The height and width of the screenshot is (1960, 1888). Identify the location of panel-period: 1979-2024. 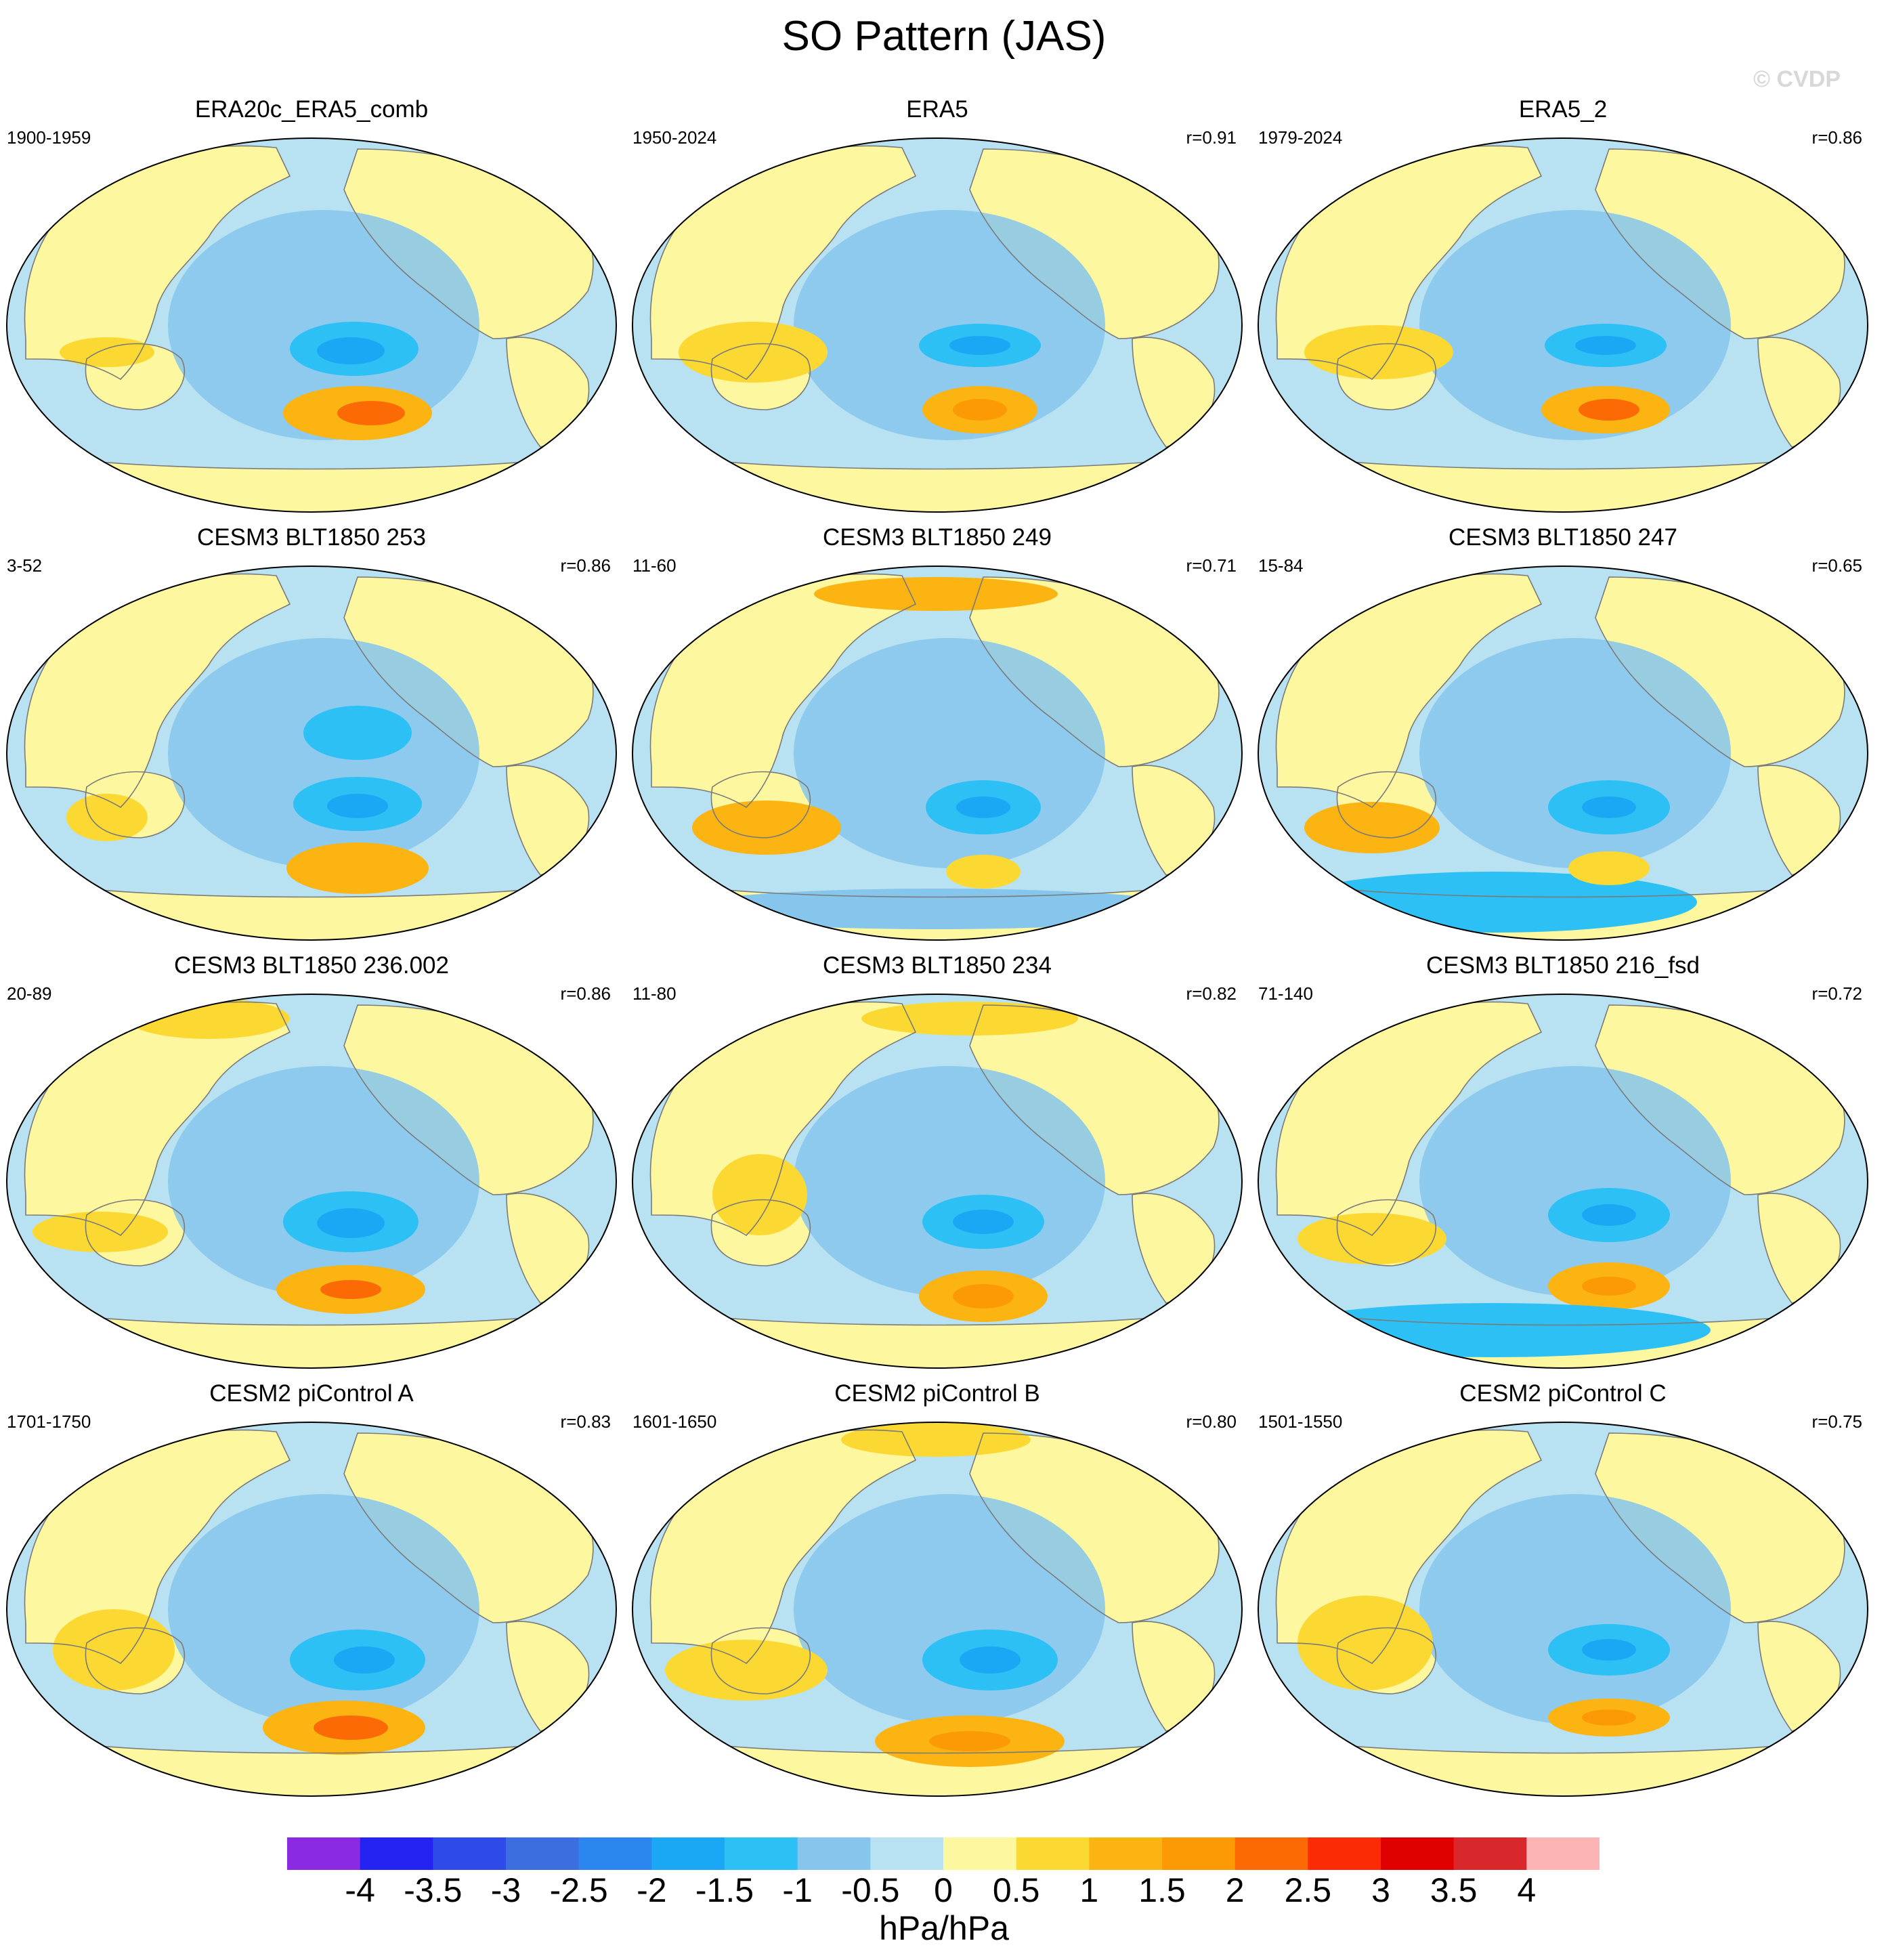
(1300, 137).